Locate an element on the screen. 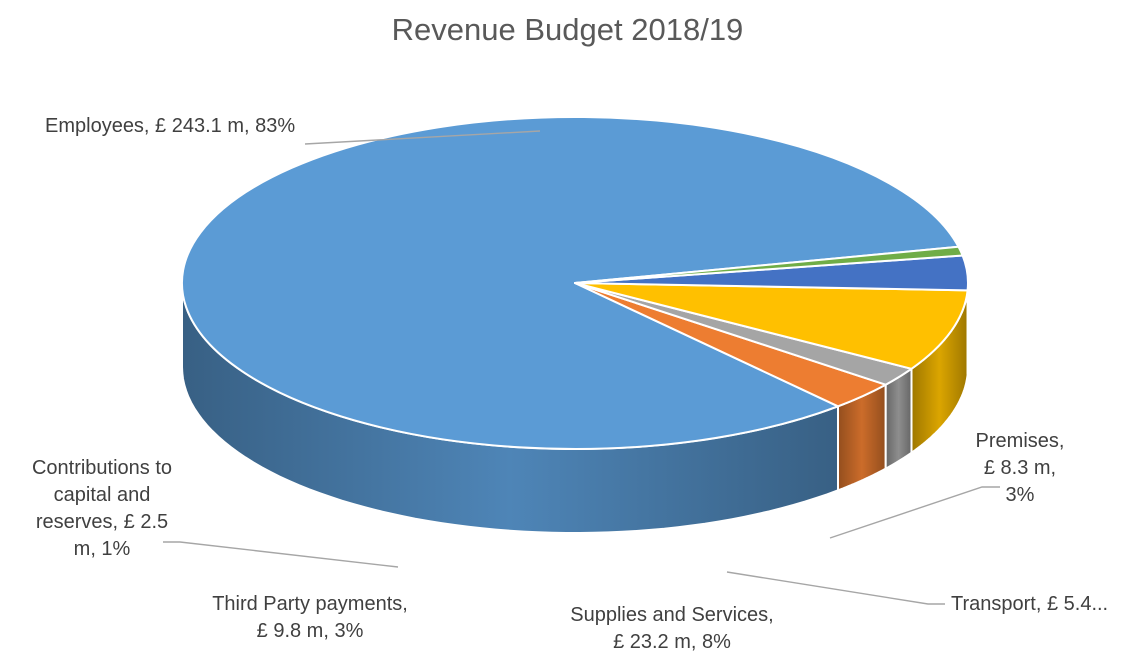 This screenshot has height=657, width=1135. chart-title: Revenue Budget 2018/19 is located at coordinates (567, 29).